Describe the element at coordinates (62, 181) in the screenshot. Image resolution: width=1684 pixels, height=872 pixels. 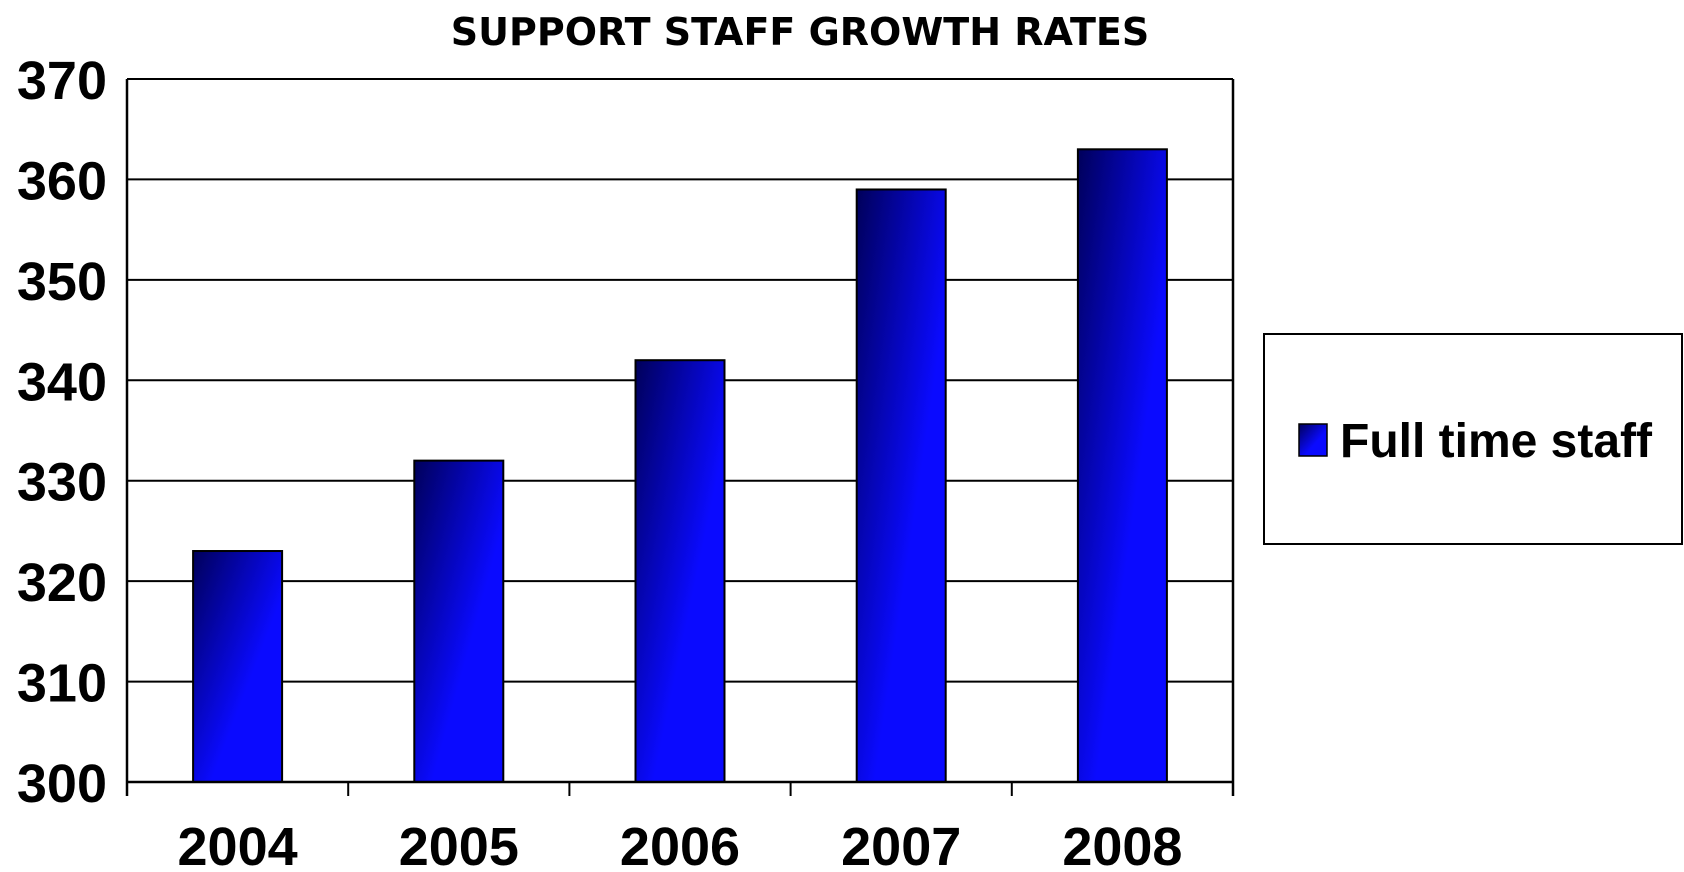
I see `y-tick-label: 360` at that location.